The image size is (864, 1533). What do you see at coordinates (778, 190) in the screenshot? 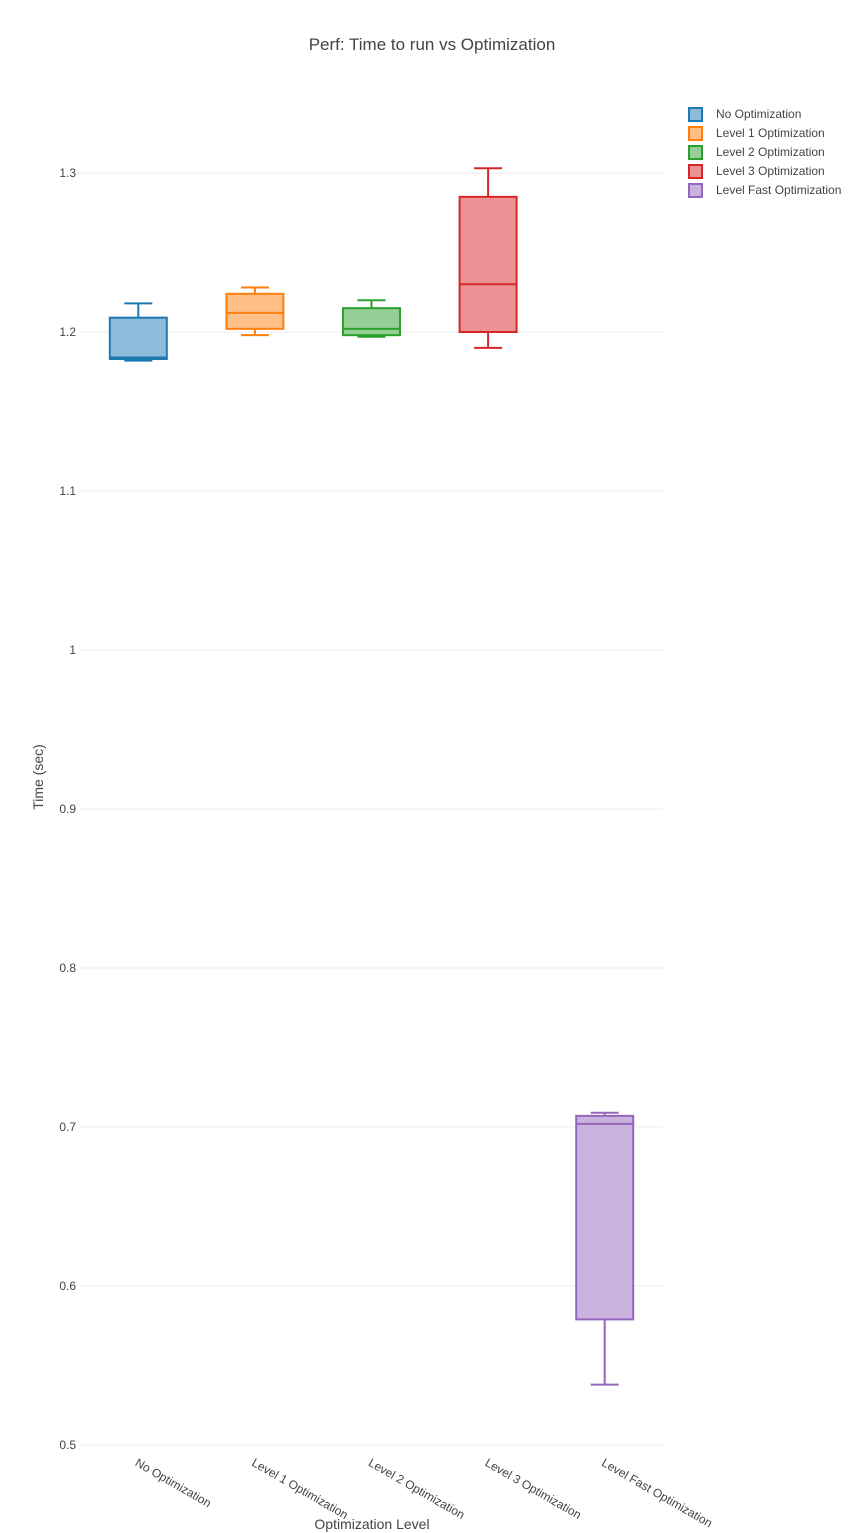
I see `legend-label: Level Fast Optimization` at bounding box center [778, 190].